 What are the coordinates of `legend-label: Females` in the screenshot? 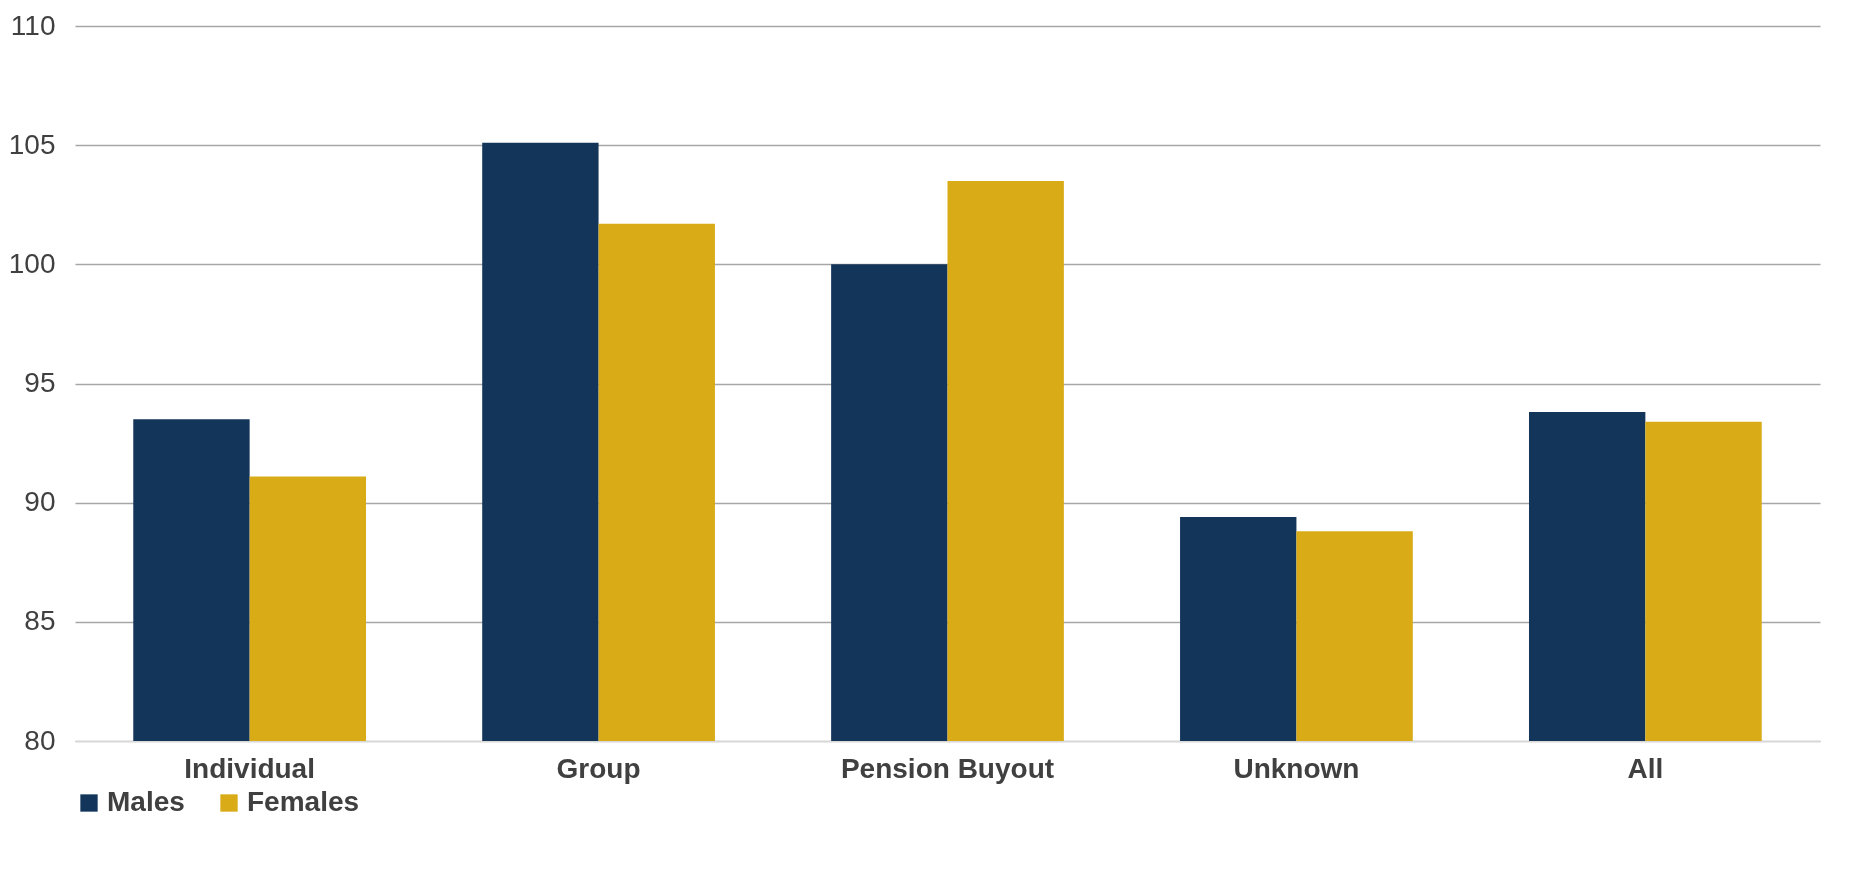 It's located at (303, 801).